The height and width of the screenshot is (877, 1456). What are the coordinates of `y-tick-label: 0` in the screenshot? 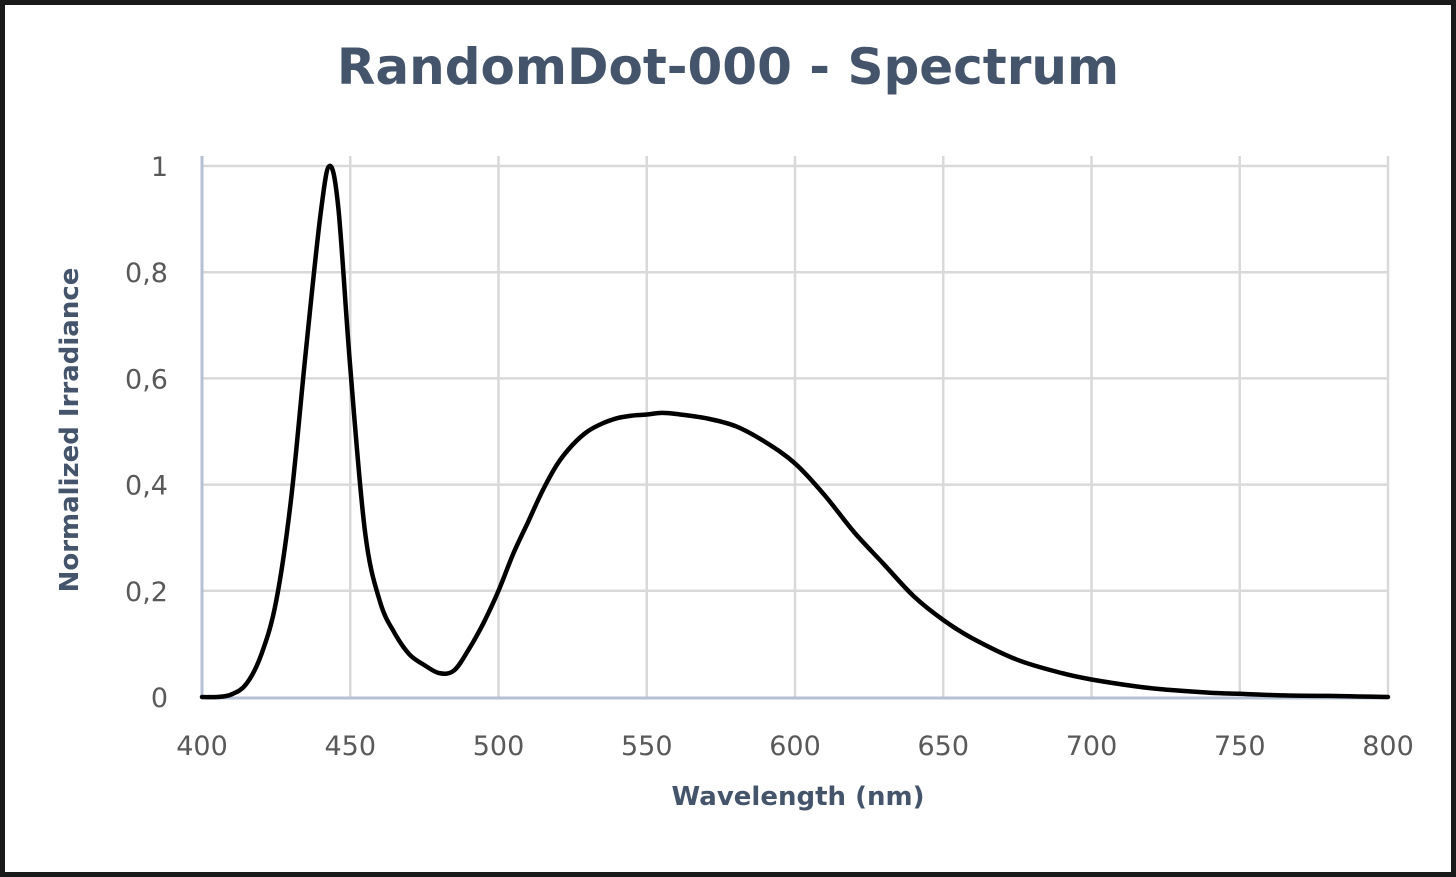 It's located at (159, 698).